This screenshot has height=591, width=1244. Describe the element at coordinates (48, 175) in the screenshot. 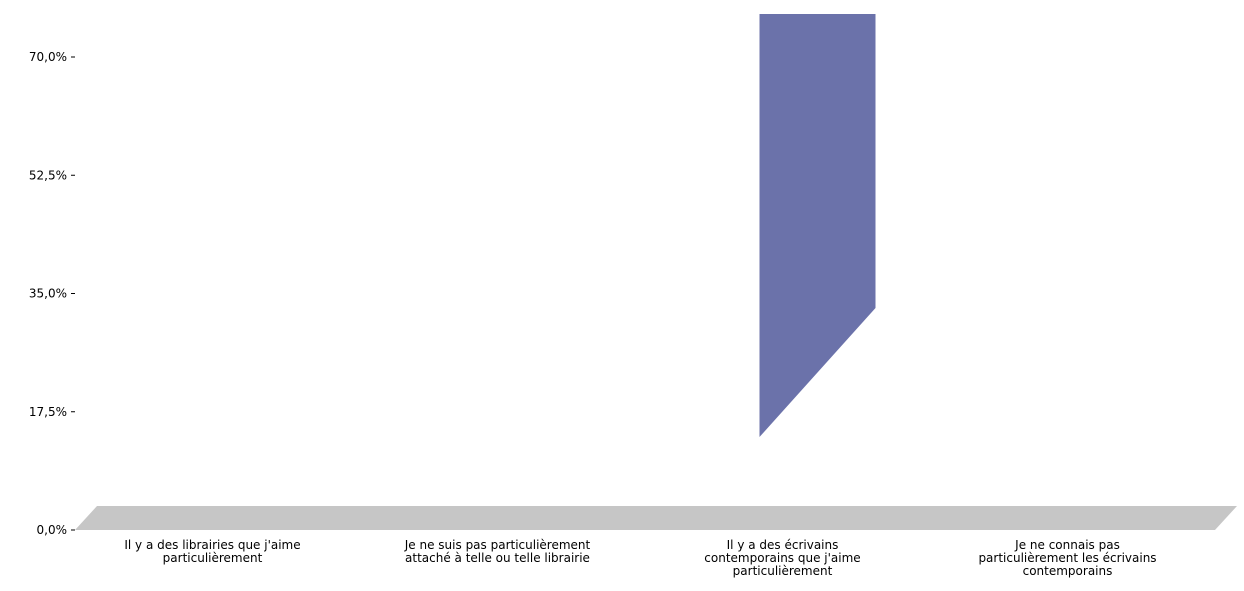

I see `y-tick-label: 52,5%` at that location.